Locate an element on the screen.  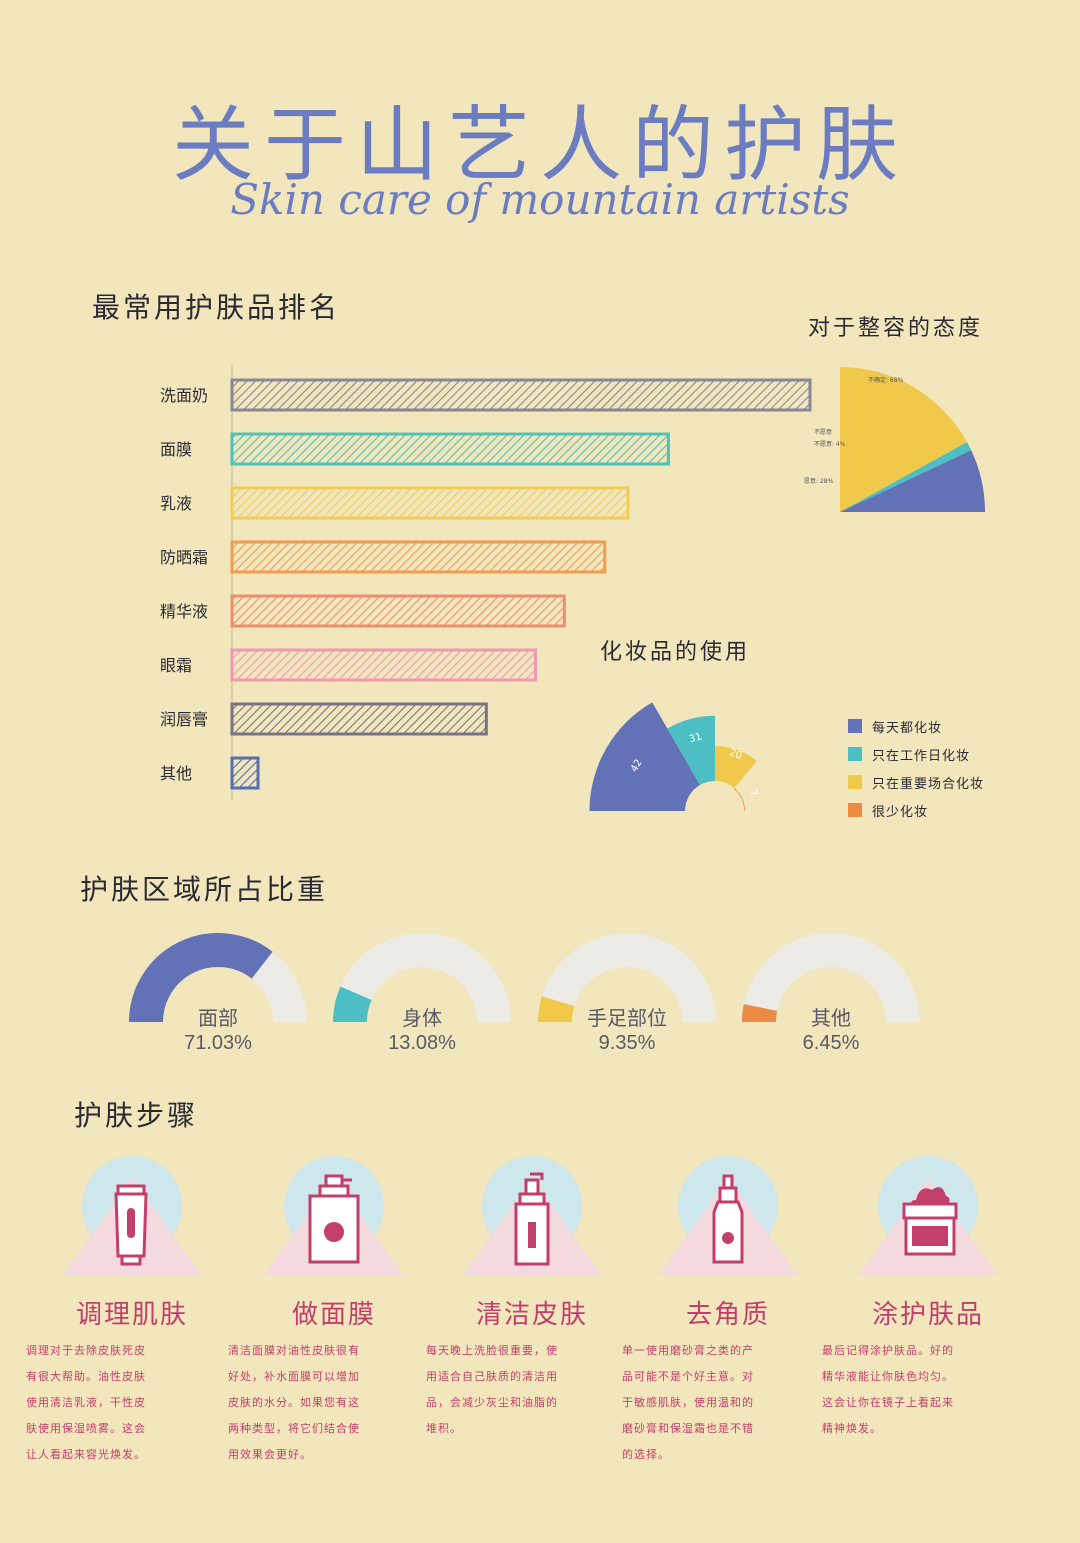
gauge-面部: 面部 71.03% is located at coordinates (218, 995).